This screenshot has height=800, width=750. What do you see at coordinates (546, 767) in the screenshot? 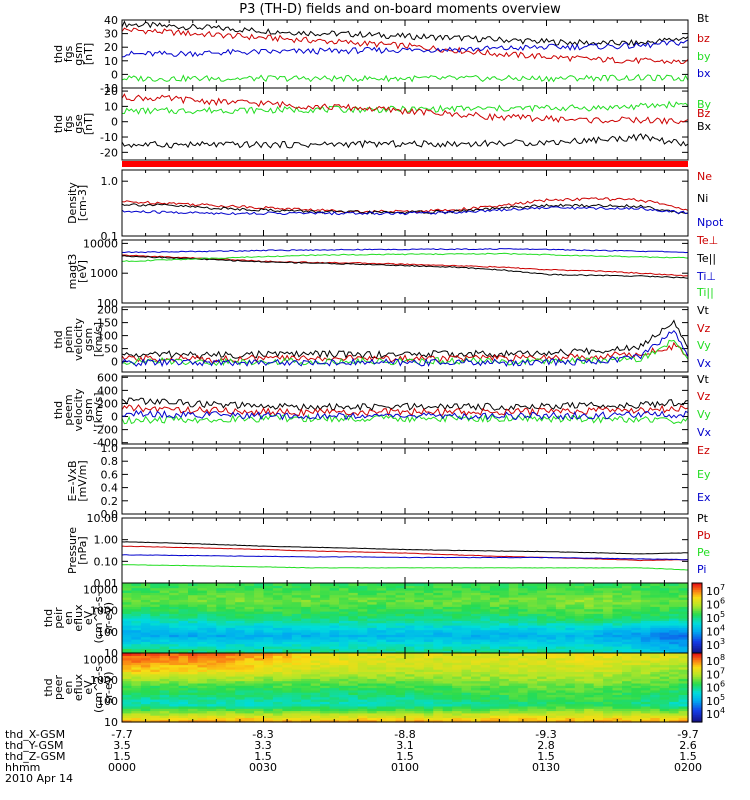
I see `footer-value: 0130` at bounding box center [546, 767].